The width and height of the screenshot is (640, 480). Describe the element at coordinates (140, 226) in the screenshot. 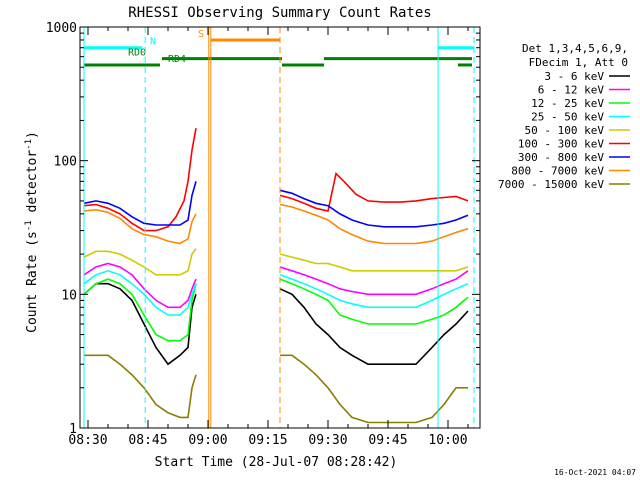

I see `series-line-7-seg1` at that location.